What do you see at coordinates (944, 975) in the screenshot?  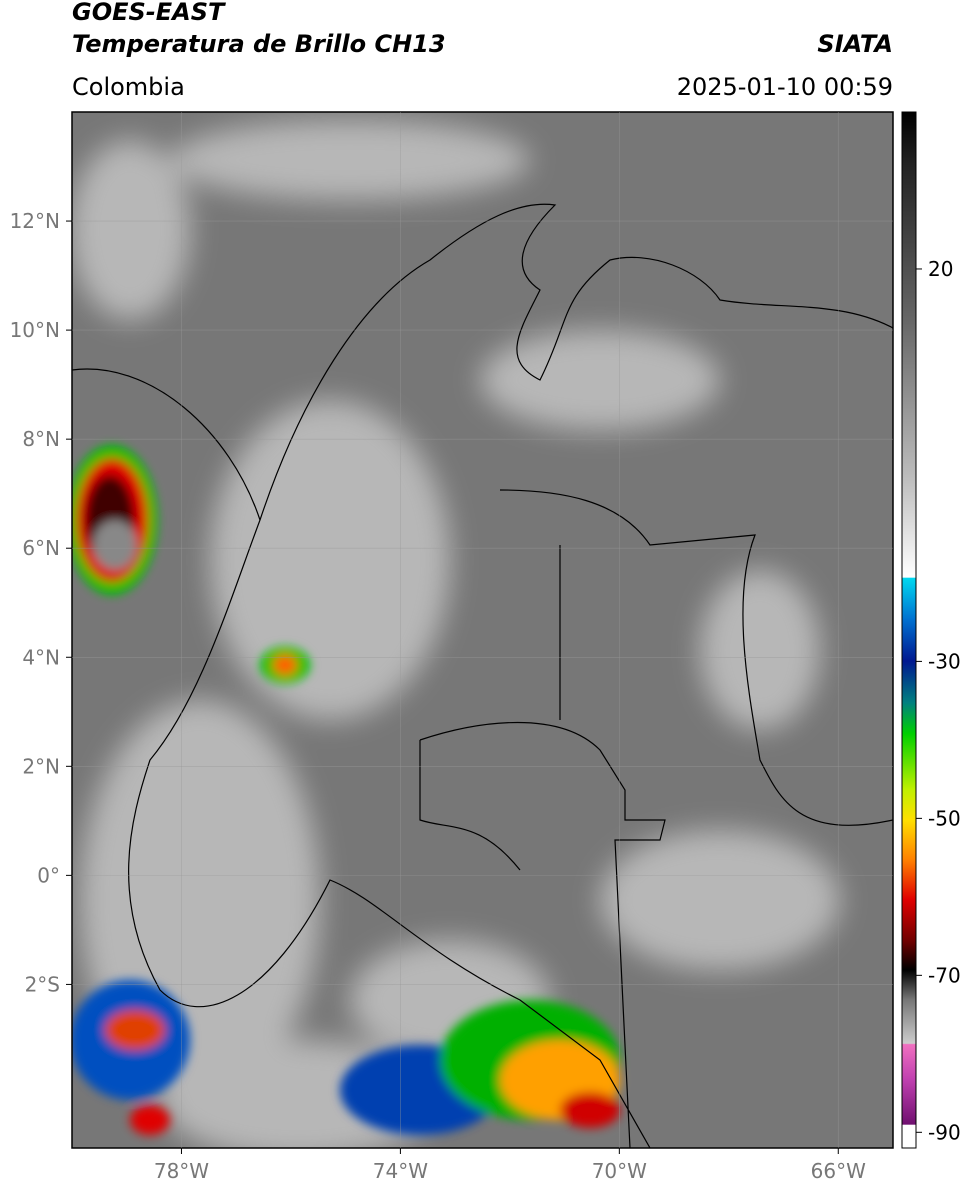 I see `colorbar-tick-label: -70` at bounding box center [944, 975].